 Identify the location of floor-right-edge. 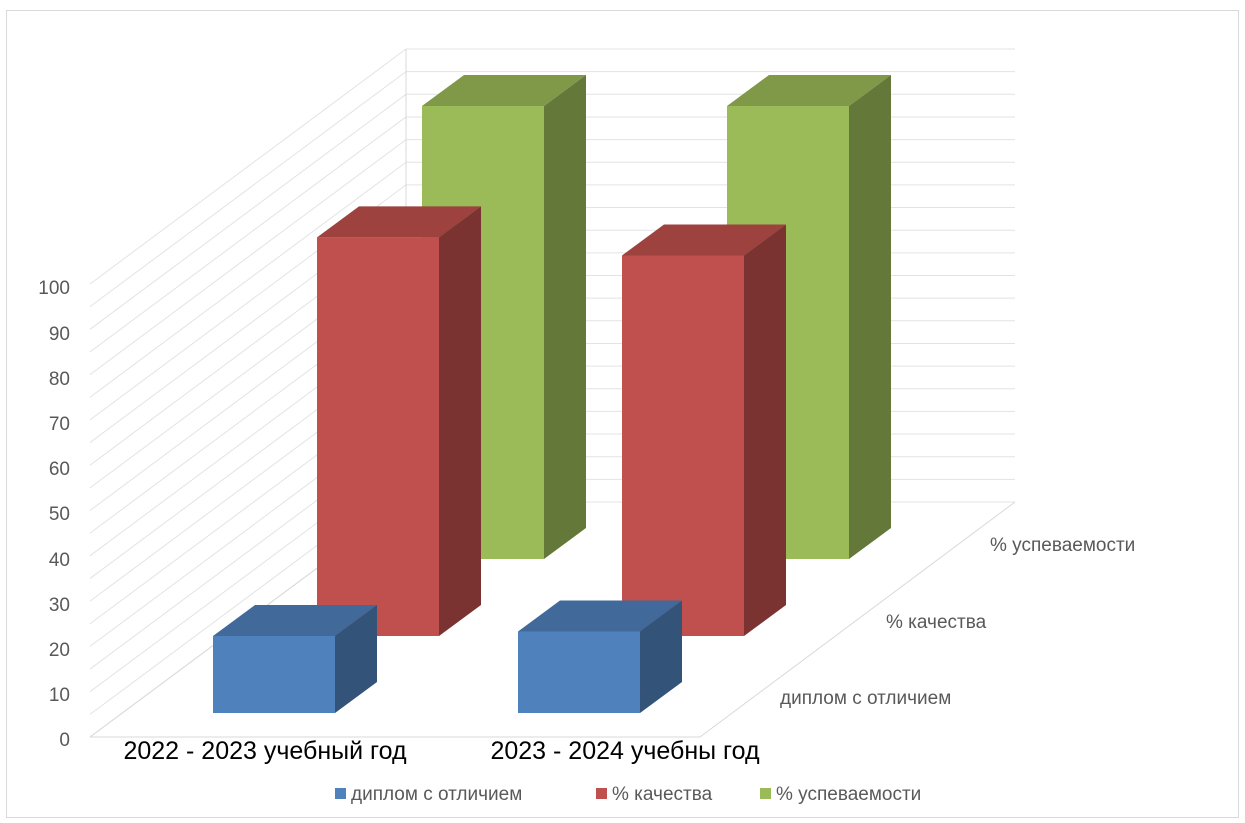
(857, 619).